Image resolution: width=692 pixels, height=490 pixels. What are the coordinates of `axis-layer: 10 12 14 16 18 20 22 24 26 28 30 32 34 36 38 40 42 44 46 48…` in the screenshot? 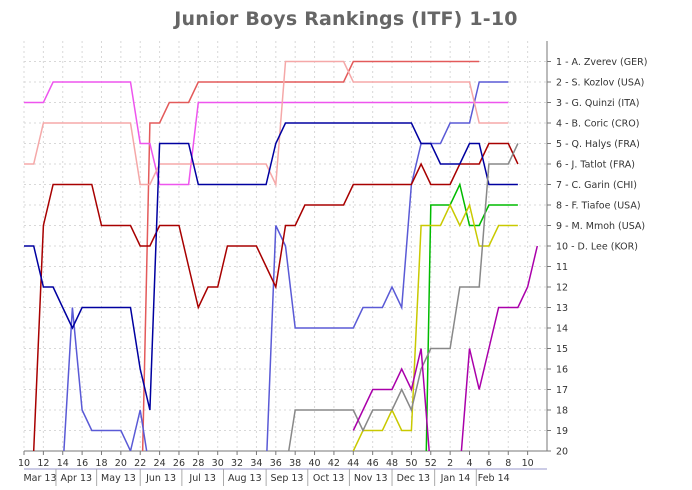 It's located at (282, 468).